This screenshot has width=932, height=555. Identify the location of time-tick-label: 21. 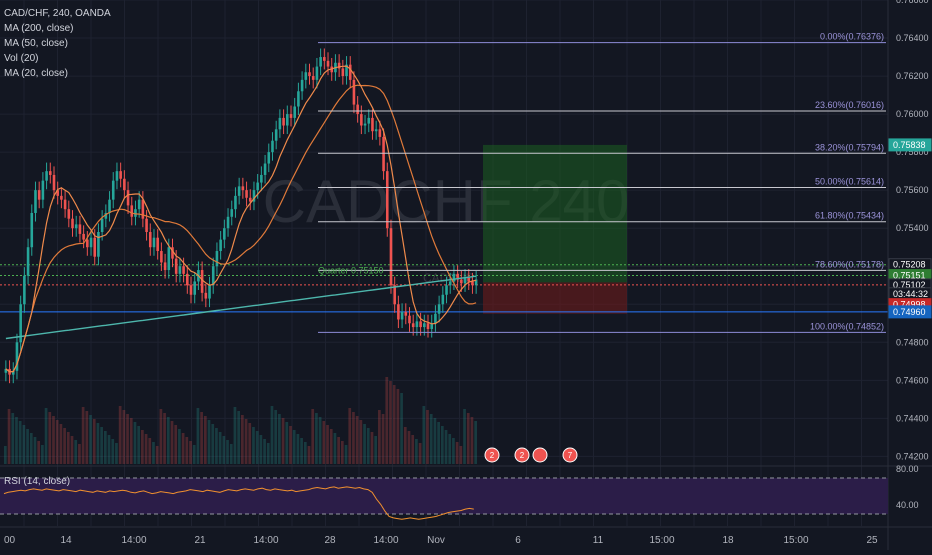
(200, 540).